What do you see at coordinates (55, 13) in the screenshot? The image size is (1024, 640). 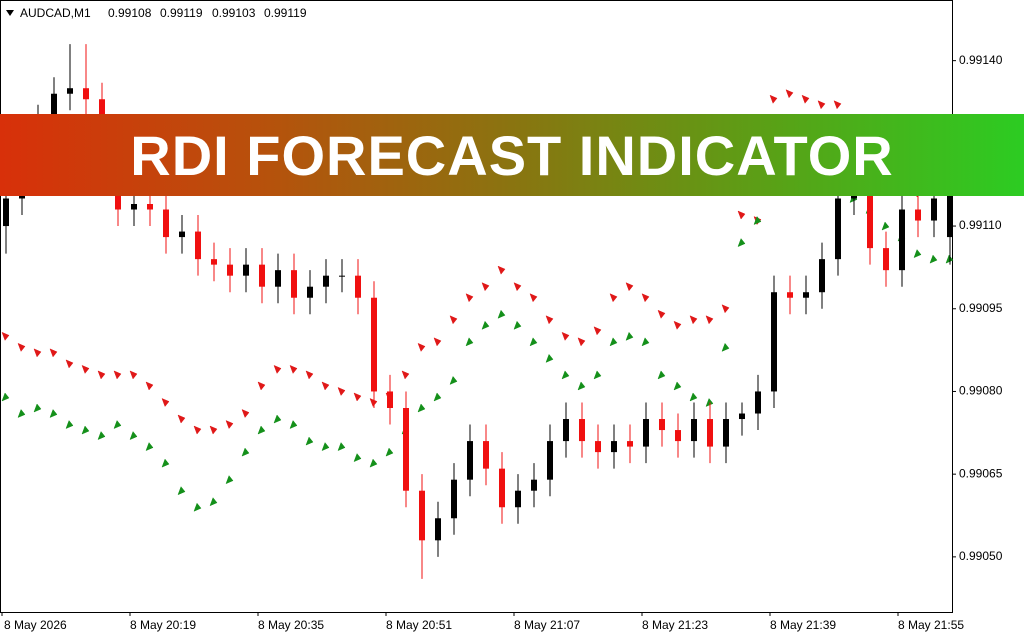 I see `chart-title: AUDCAD,M1` at bounding box center [55, 13].